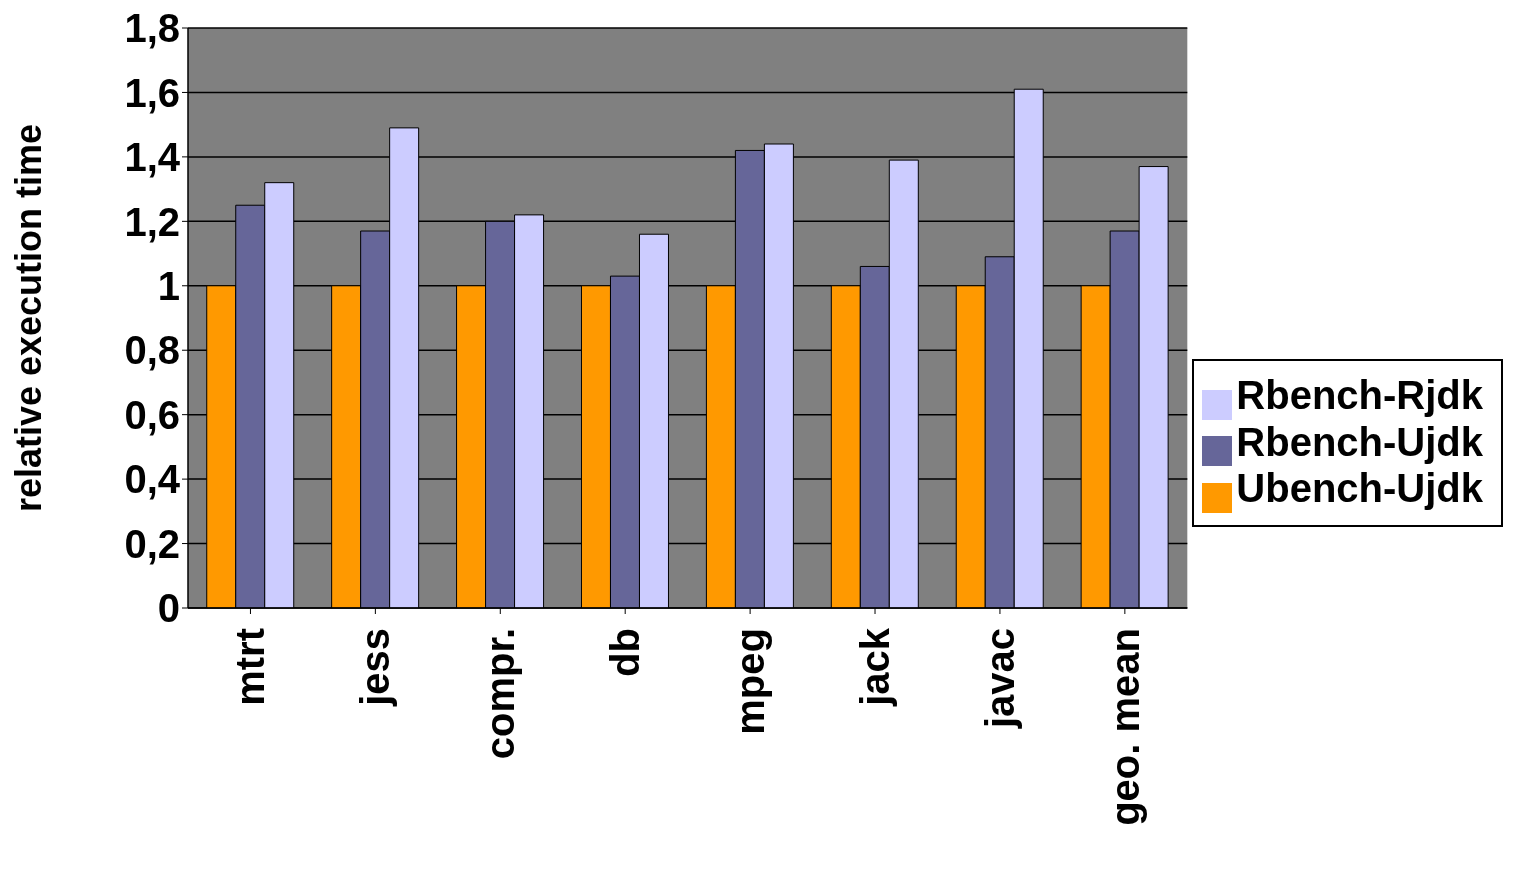  What do you see at coordinates (999, 679) in the screenshot?
I see `x-tick-label: javac` at bounding box center [999, 679].